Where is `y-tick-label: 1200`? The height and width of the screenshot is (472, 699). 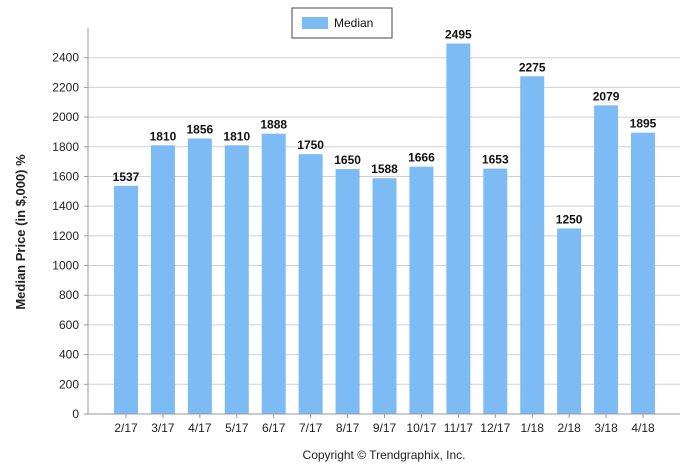
y-tick-label: 1200 is located at coordinates (65, 236).